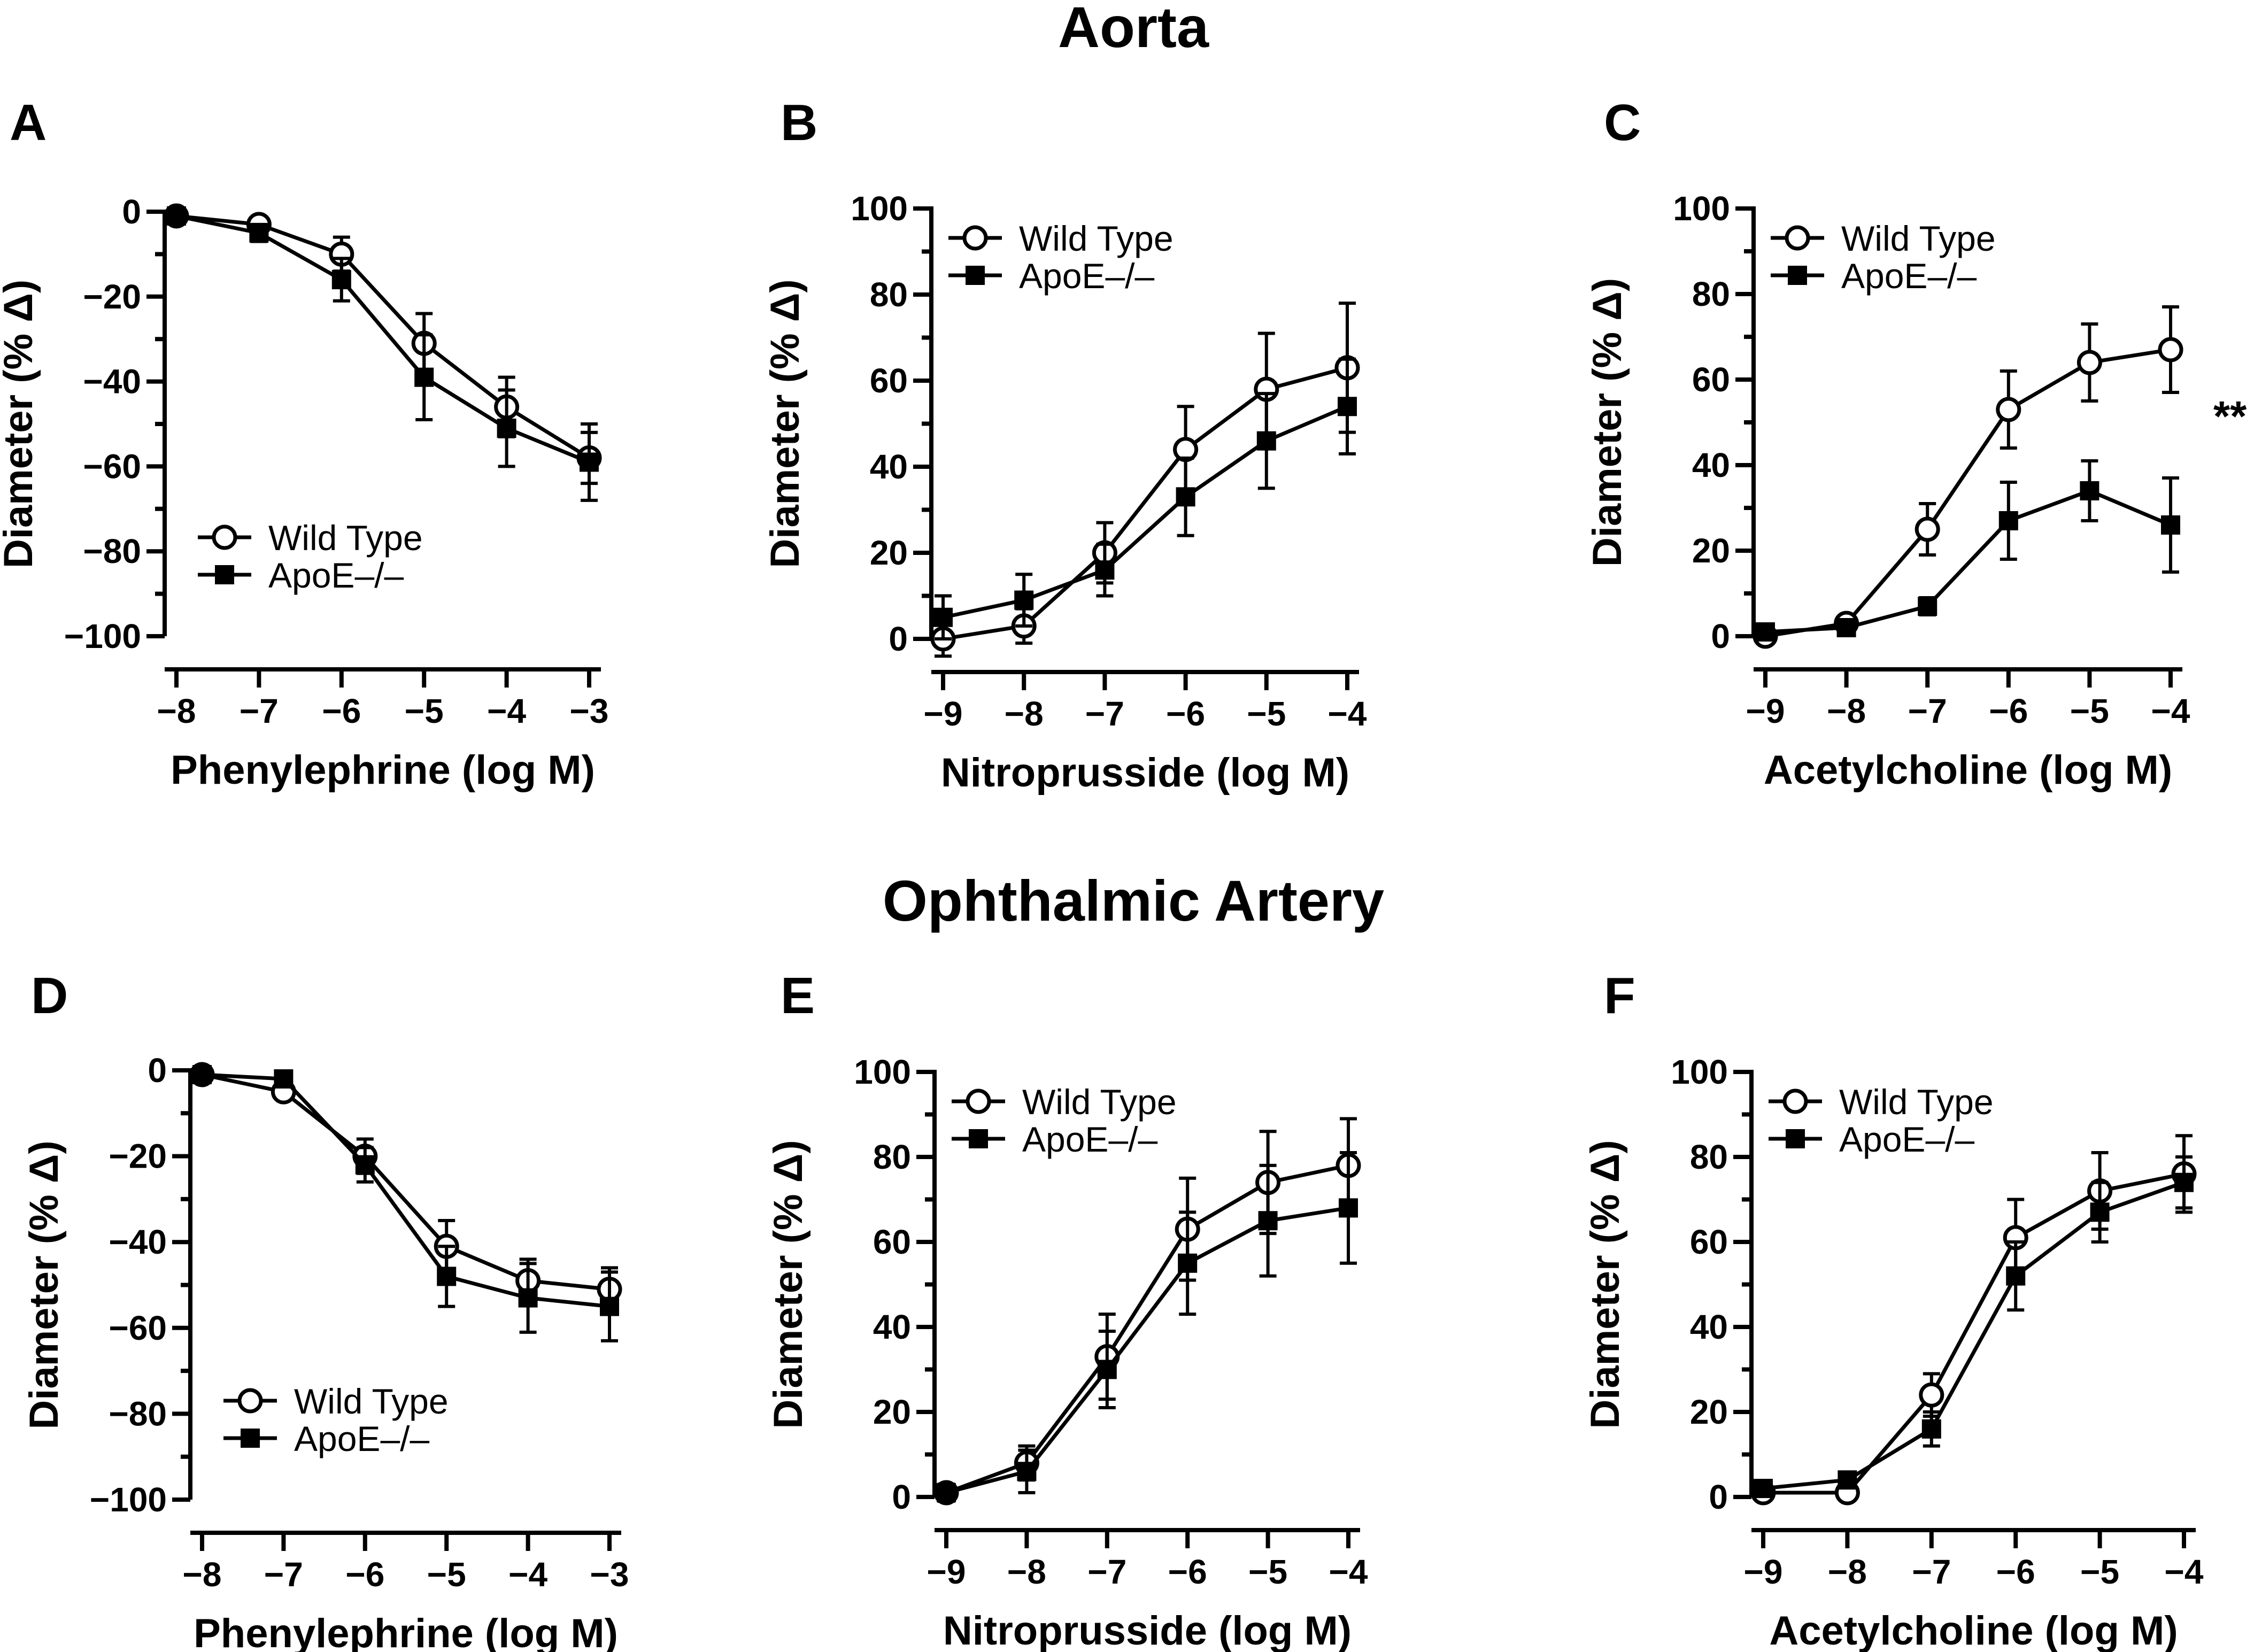  I want to click on x-tick-label: −9, so click(943, 713).